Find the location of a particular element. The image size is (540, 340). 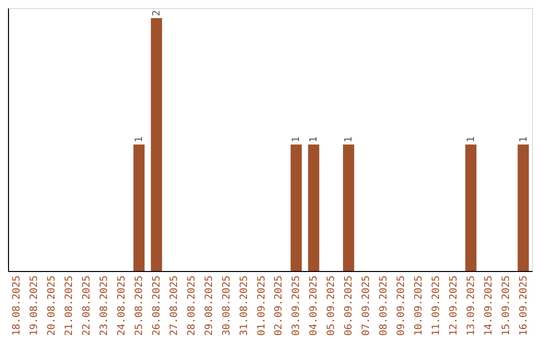

x-tick-label: 09.09.2025 is located at coordinates (401, 306).